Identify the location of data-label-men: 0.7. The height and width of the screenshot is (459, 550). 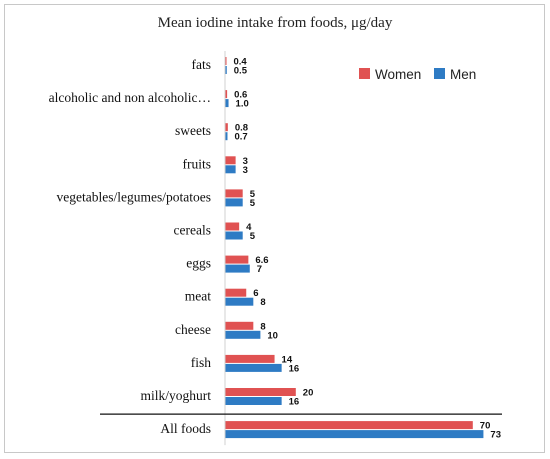
(240, 137).